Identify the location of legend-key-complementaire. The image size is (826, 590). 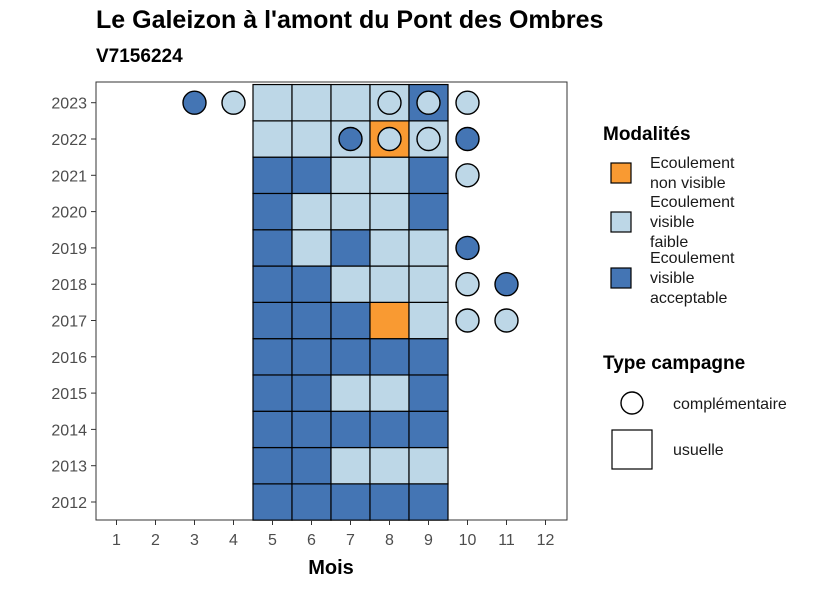
(632, 403).